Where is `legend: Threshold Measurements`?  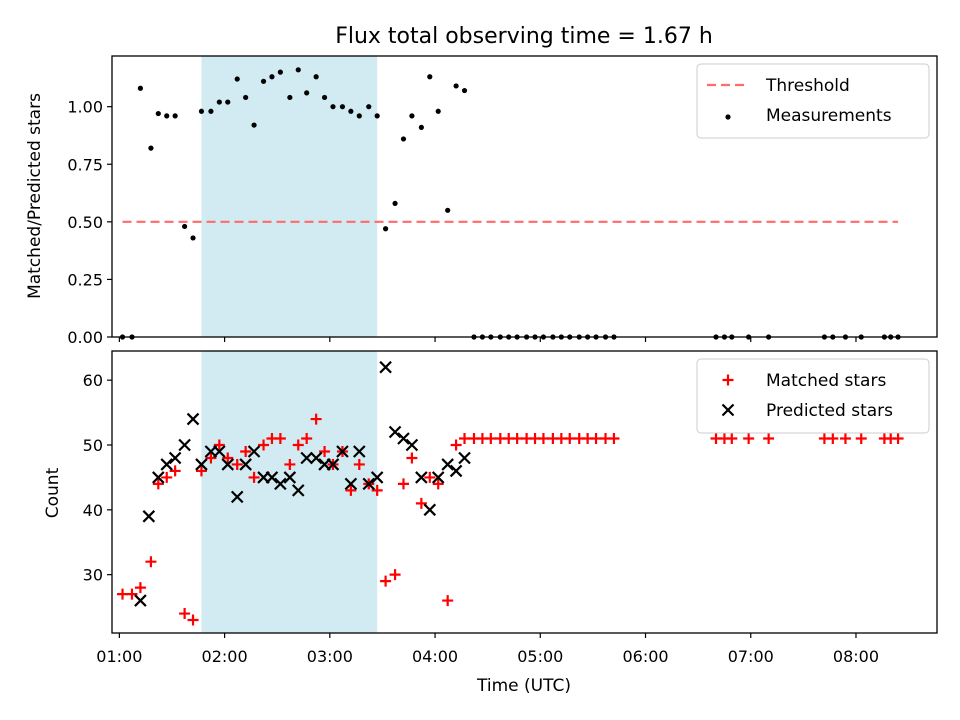 legend: Threshold Measurements is located at coordinates (813, 101).